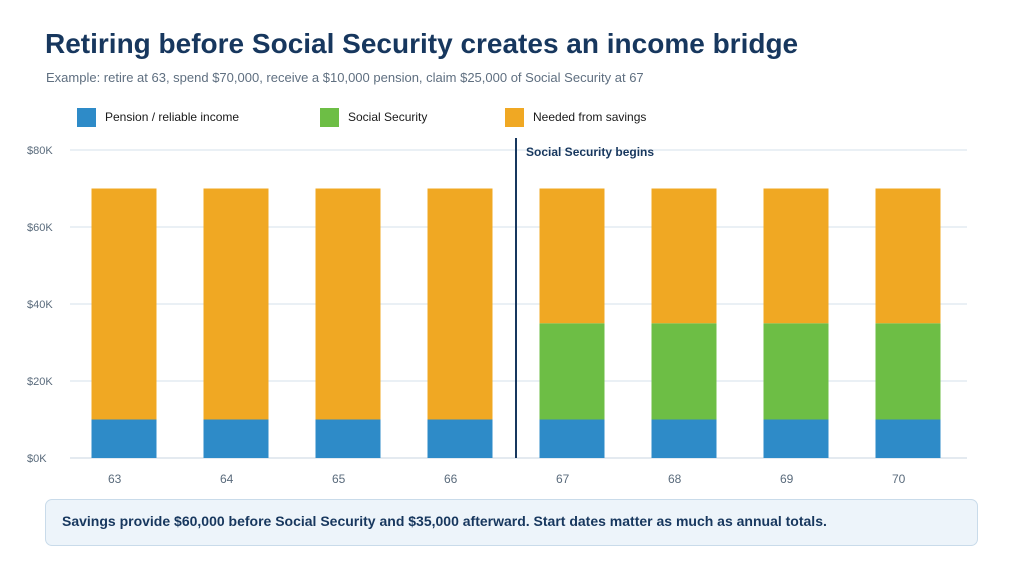 This screenshot has height=576, width=1024. I want to click on x-tick-label: 64, so click(227, 479).